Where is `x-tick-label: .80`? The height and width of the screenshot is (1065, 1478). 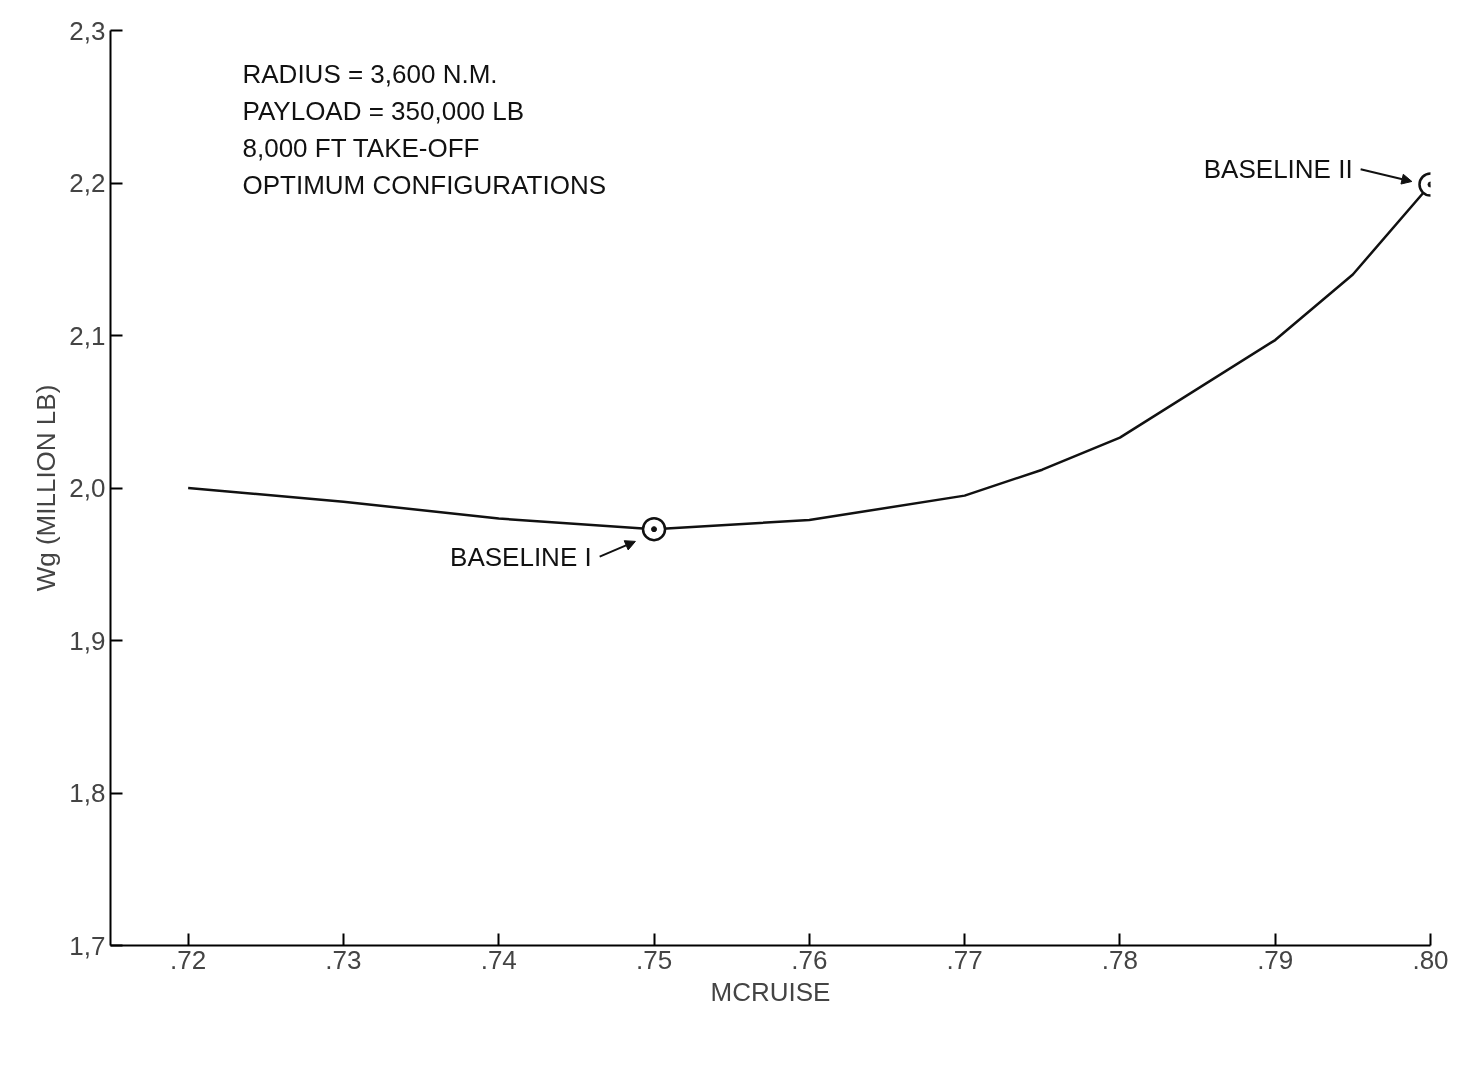 x-tick-label: .80 is located at coordinates (1430, 959).